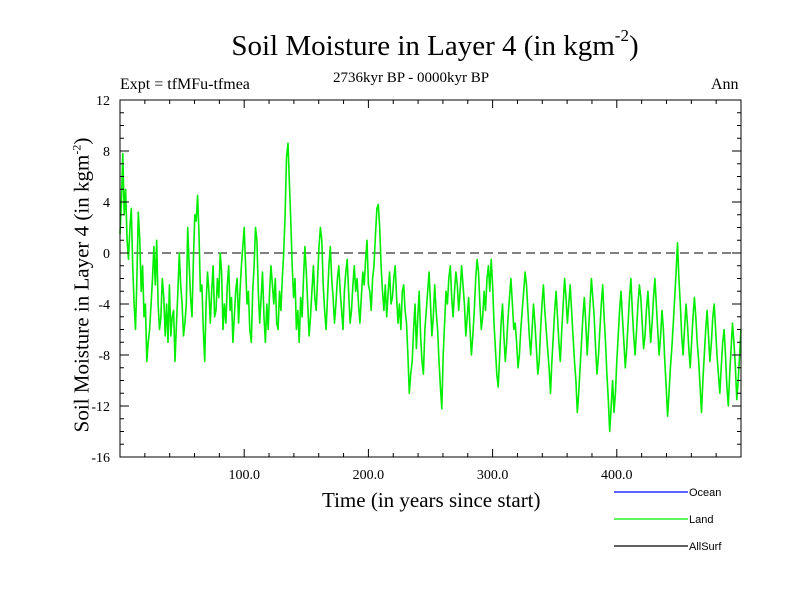  I want to click on x-tick-label: 100.0, so click(244, 475).